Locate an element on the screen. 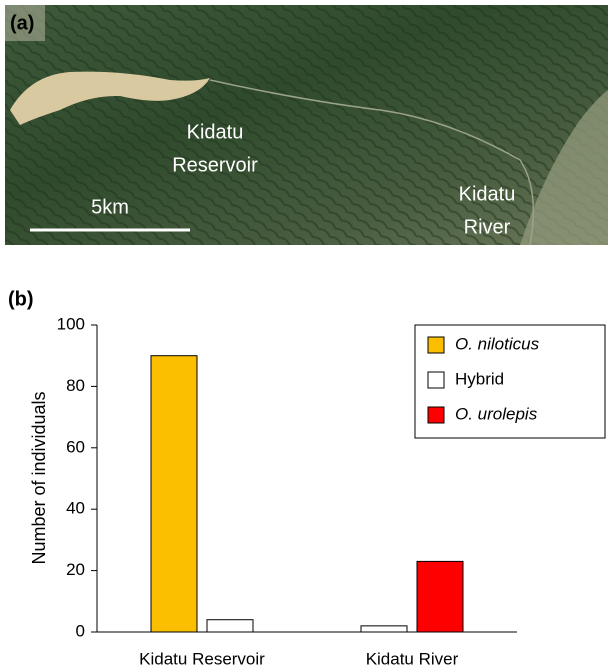 The width and height of the screenshot is (613, 669). x-tick-label: Kidatu Reservoir is located at coordinates (202, 658).